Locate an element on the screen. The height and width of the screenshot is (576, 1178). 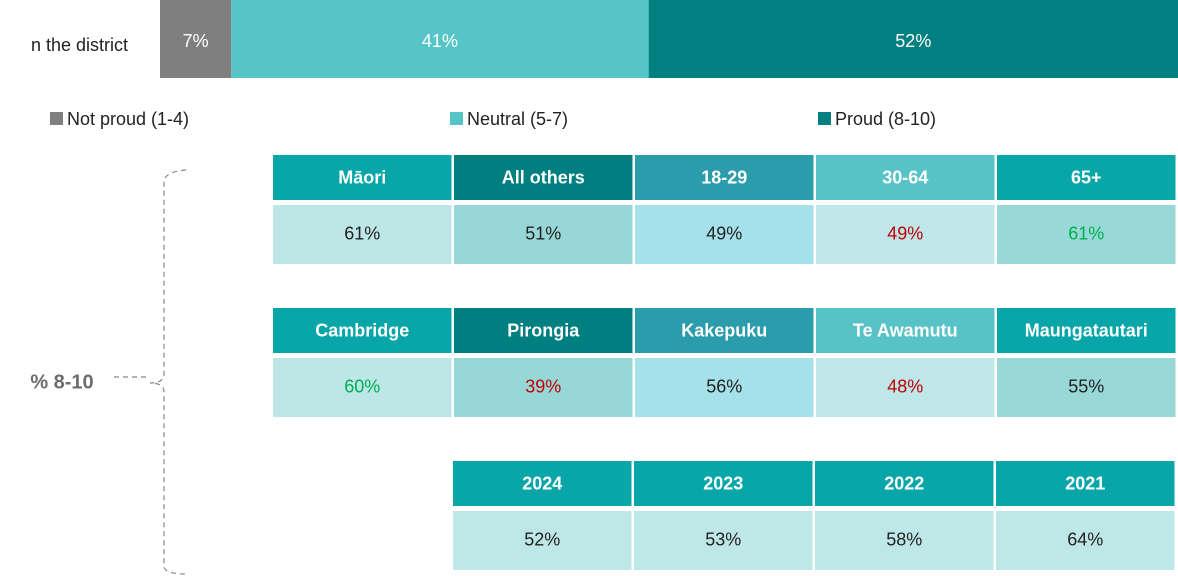
header-text: 2021 is located at coordinates (1085, 483).